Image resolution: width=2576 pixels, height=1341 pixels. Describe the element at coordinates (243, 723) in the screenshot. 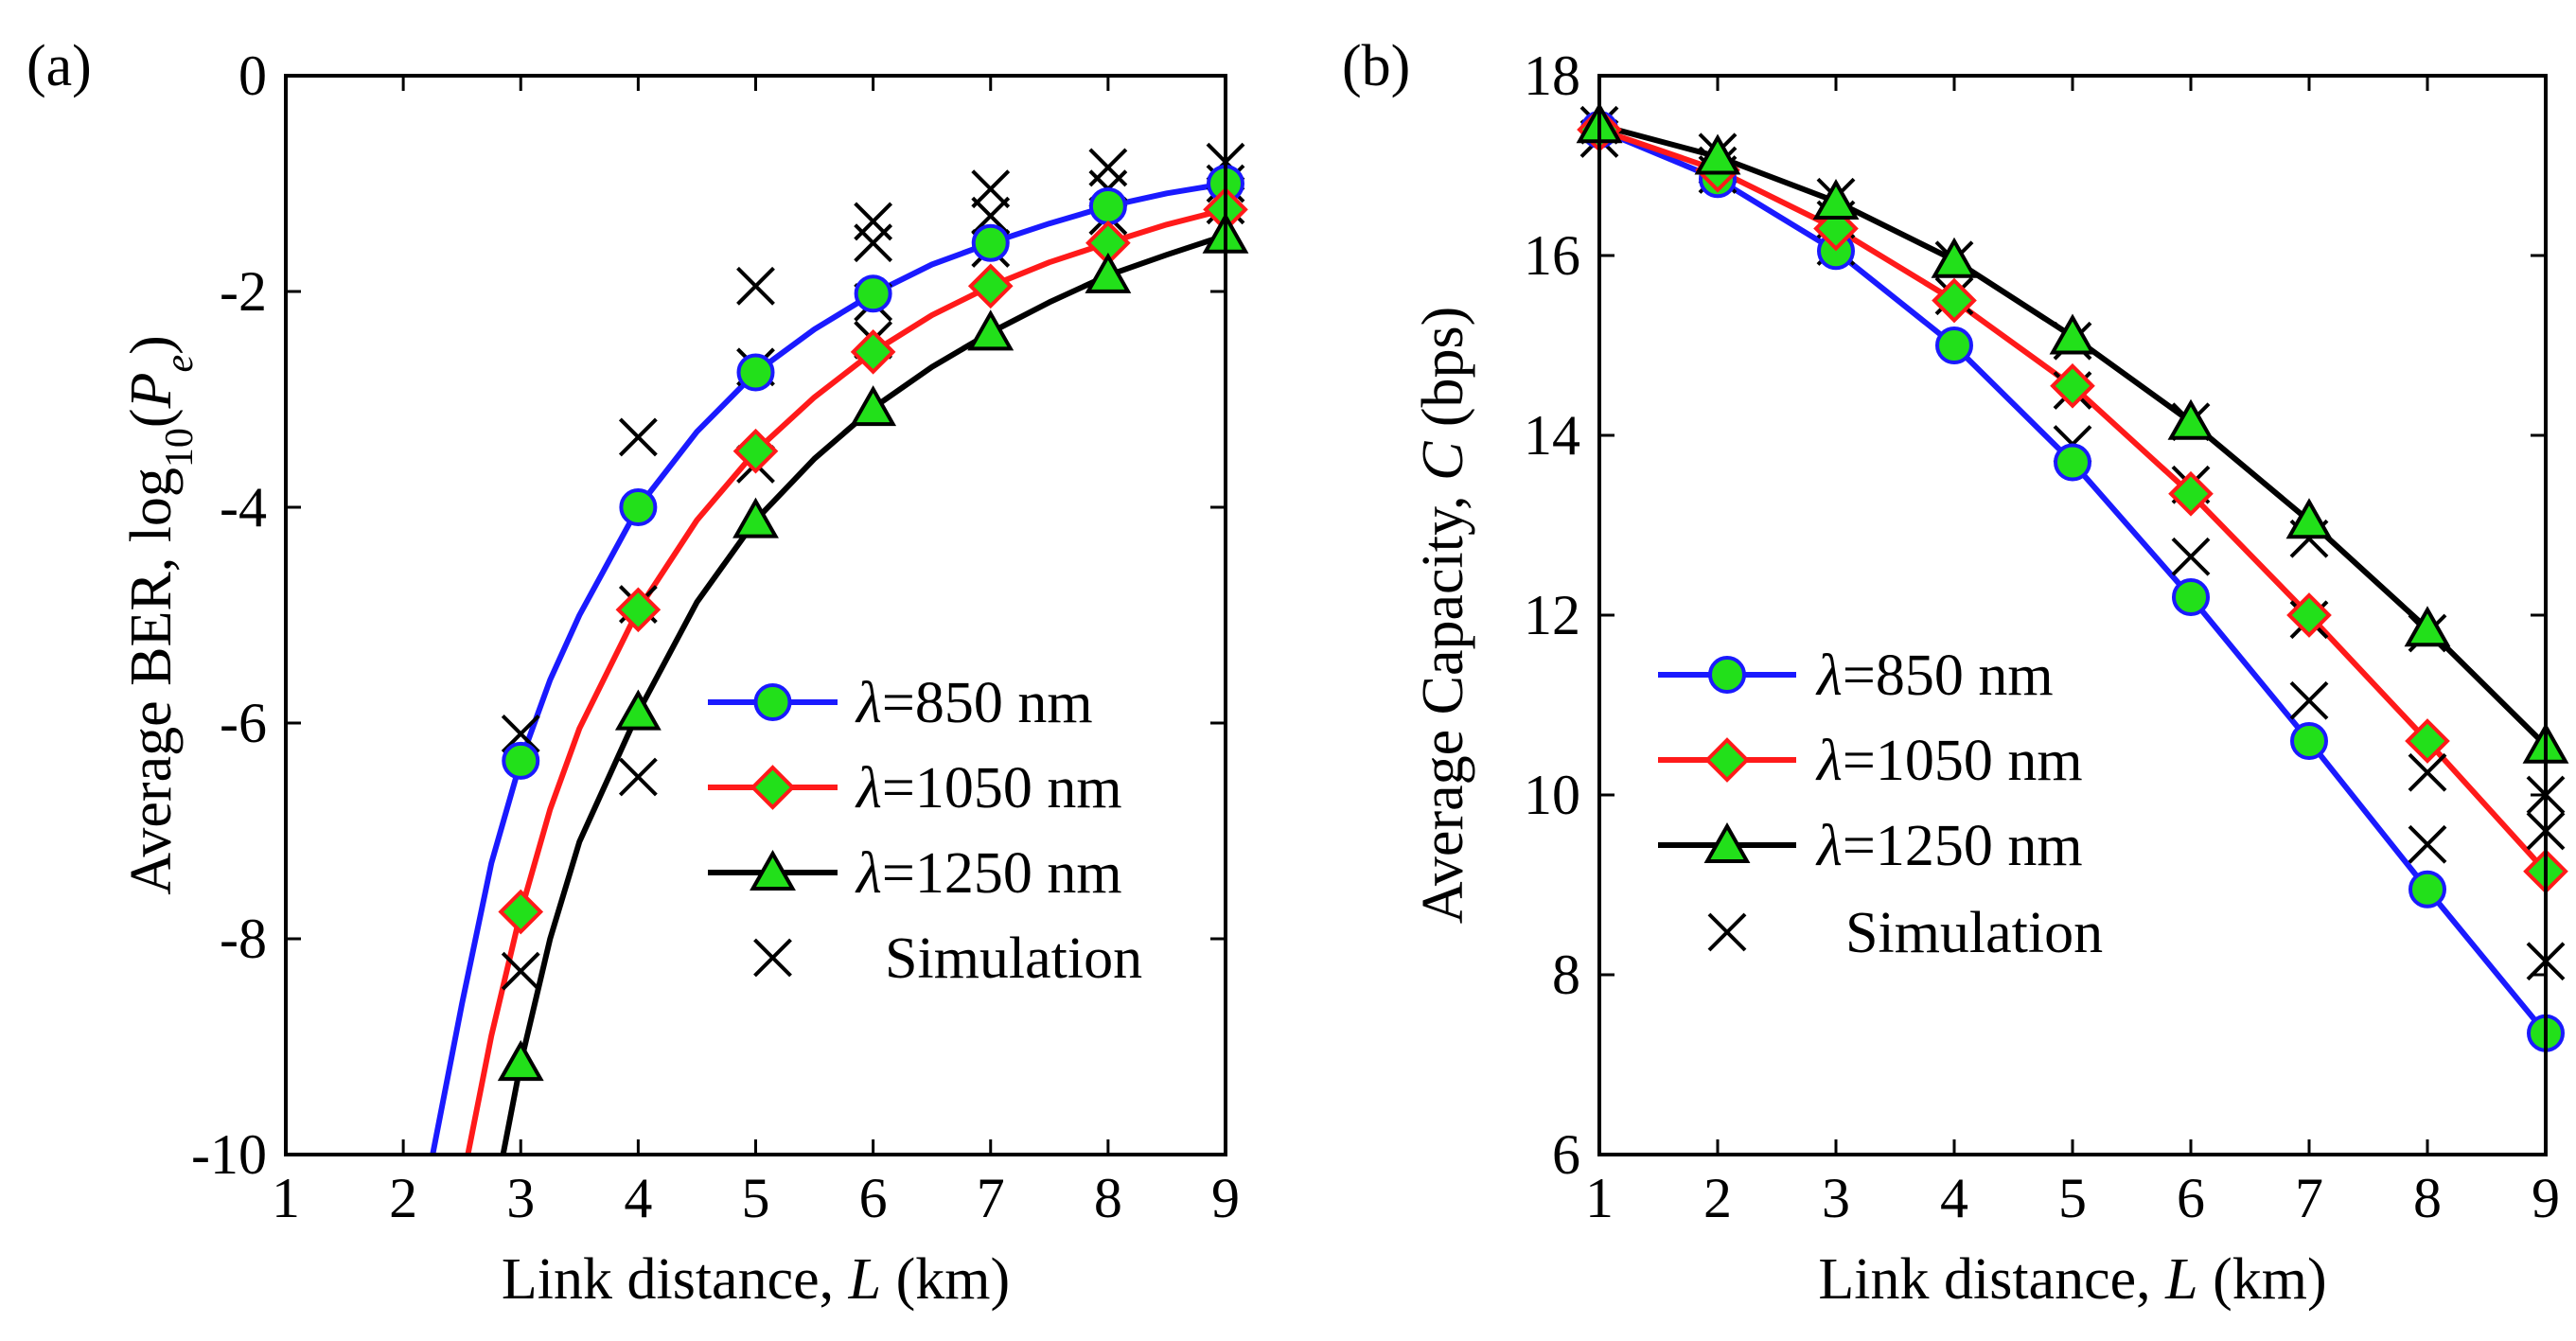

I see `y-tick-label: -6` at that location.